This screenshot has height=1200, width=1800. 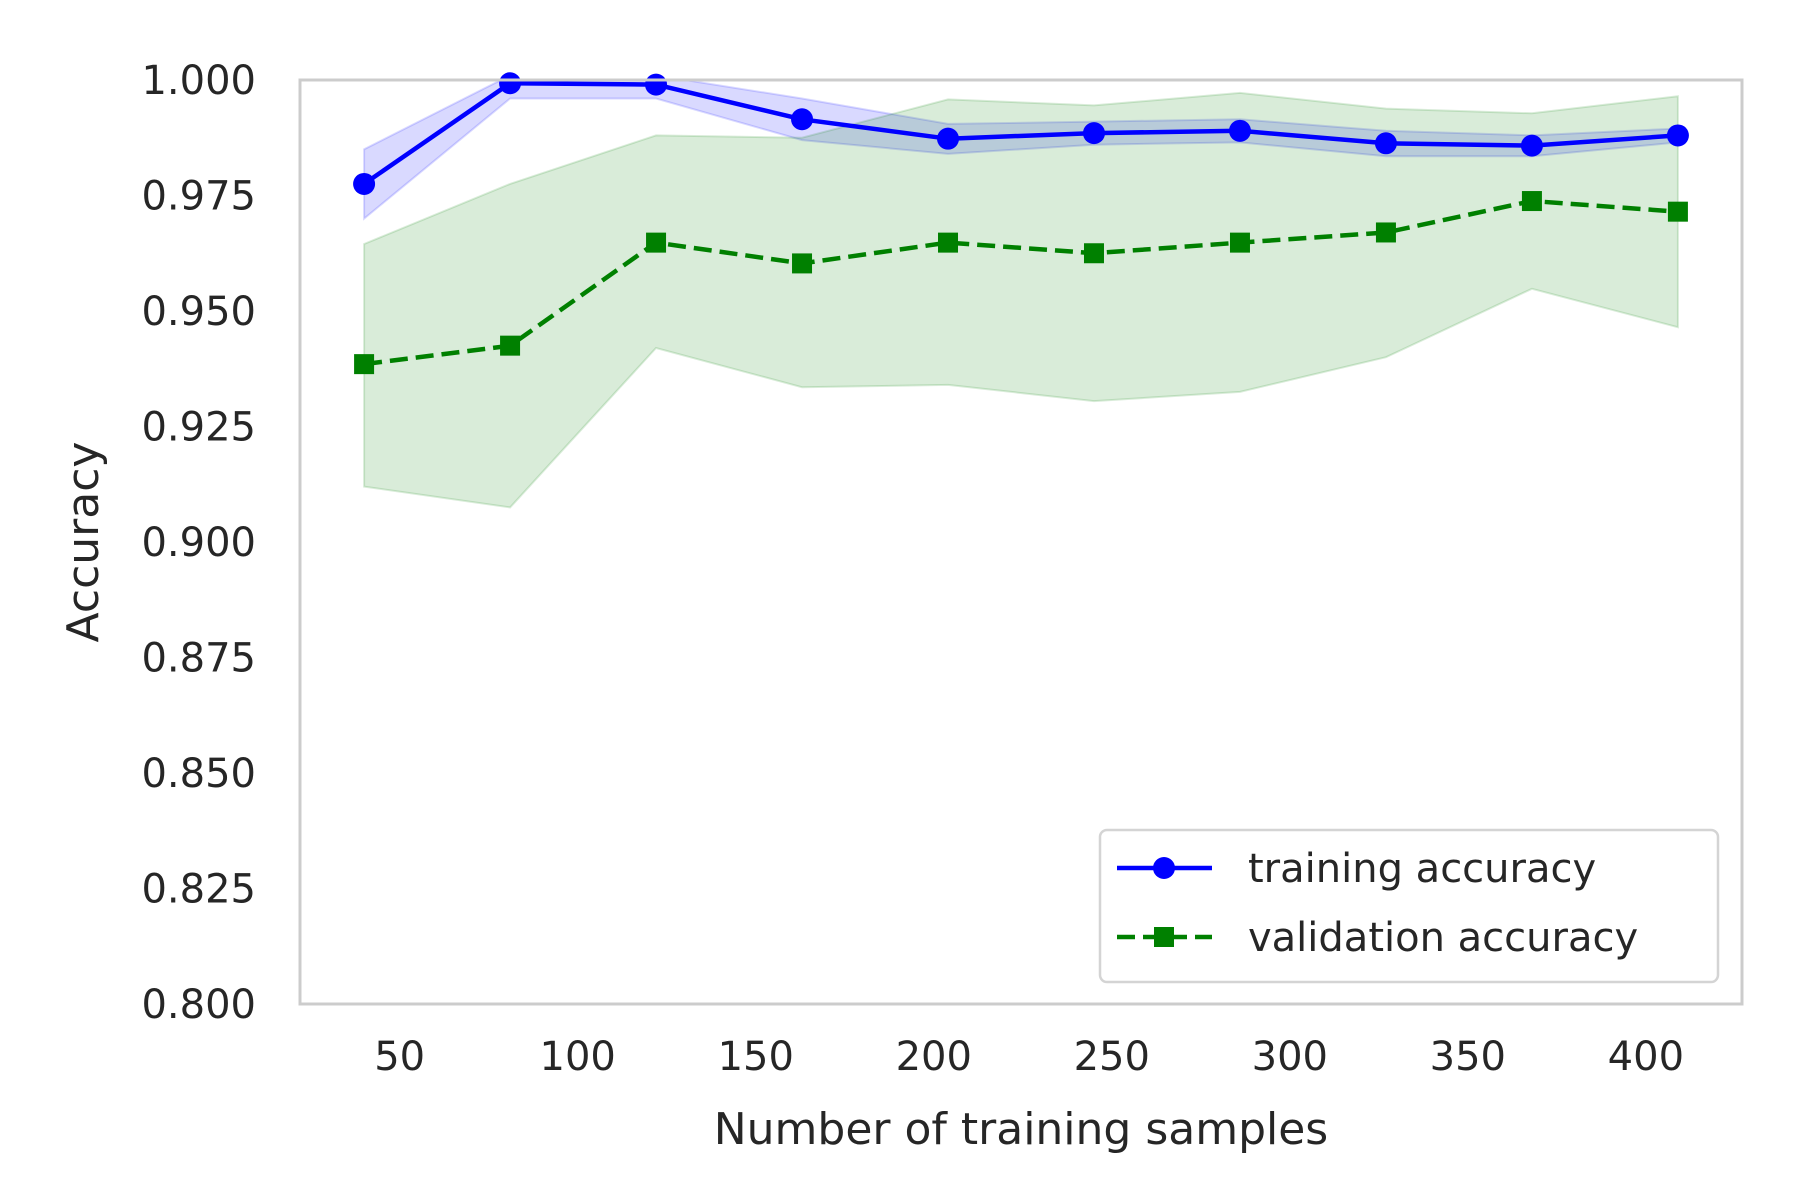 I want to click on x-tick-label: 200, so click(x=934, y=1057).